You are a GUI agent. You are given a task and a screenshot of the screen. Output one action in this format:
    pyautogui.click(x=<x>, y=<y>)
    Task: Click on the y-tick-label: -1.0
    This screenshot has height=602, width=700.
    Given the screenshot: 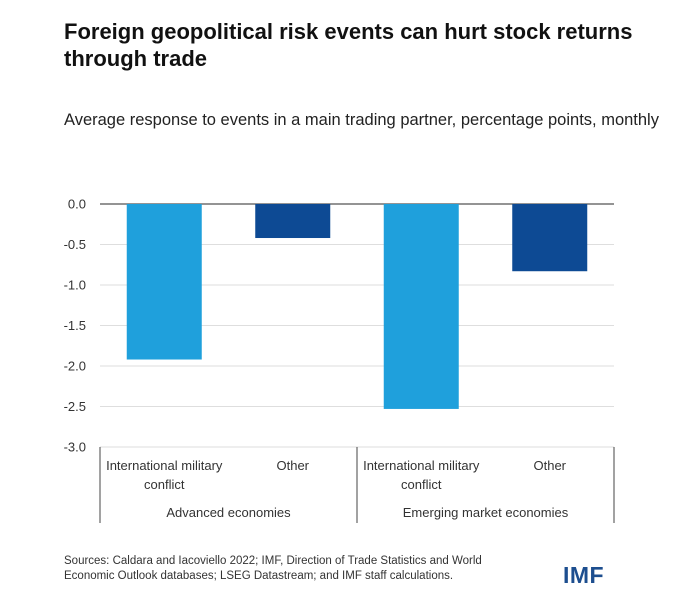 What is the action you would take?
    pyautogui.click(x=75, y=285)
    